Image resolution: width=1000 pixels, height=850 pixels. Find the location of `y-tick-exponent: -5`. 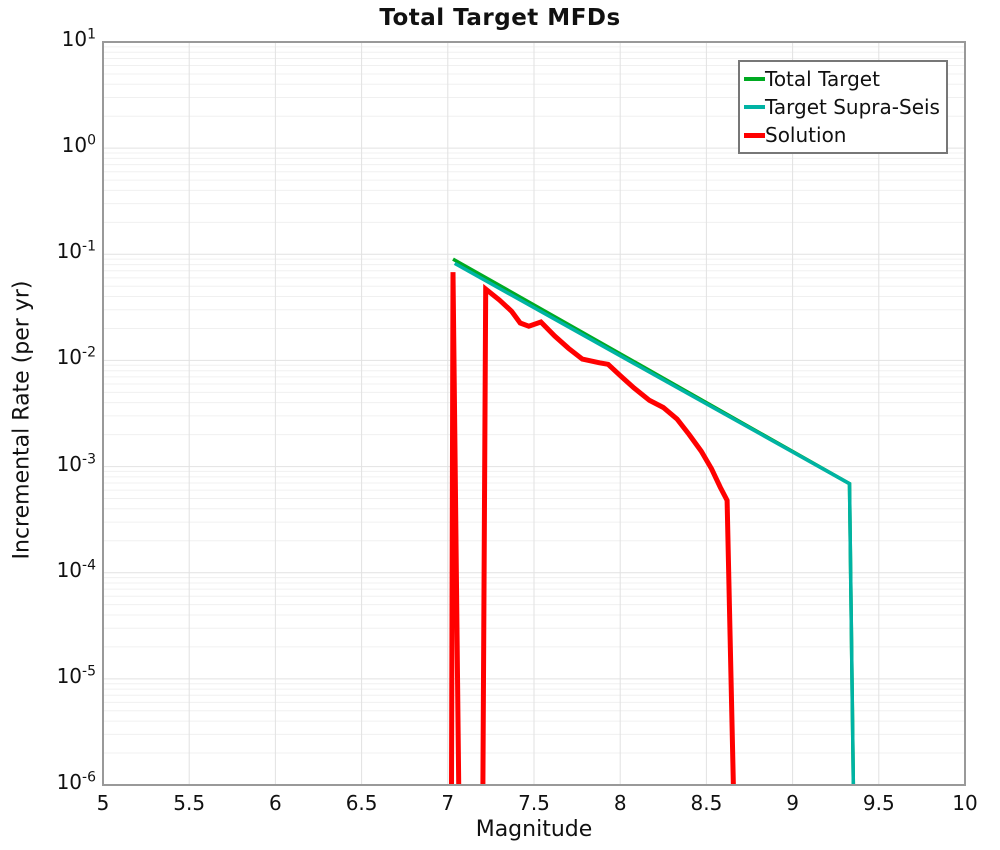

y-tick-exponent: -5 is located at coordinates (89, 671).